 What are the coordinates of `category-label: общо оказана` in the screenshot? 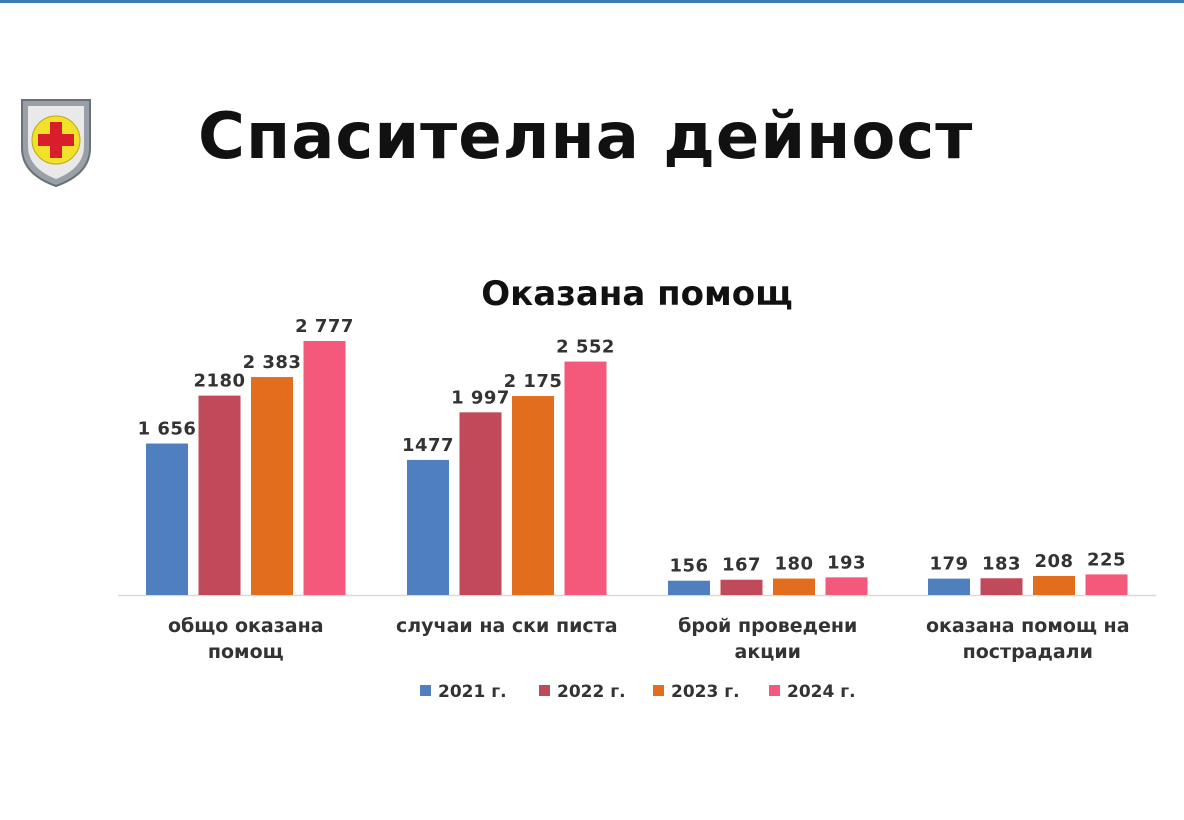 It's located at (246, 626).